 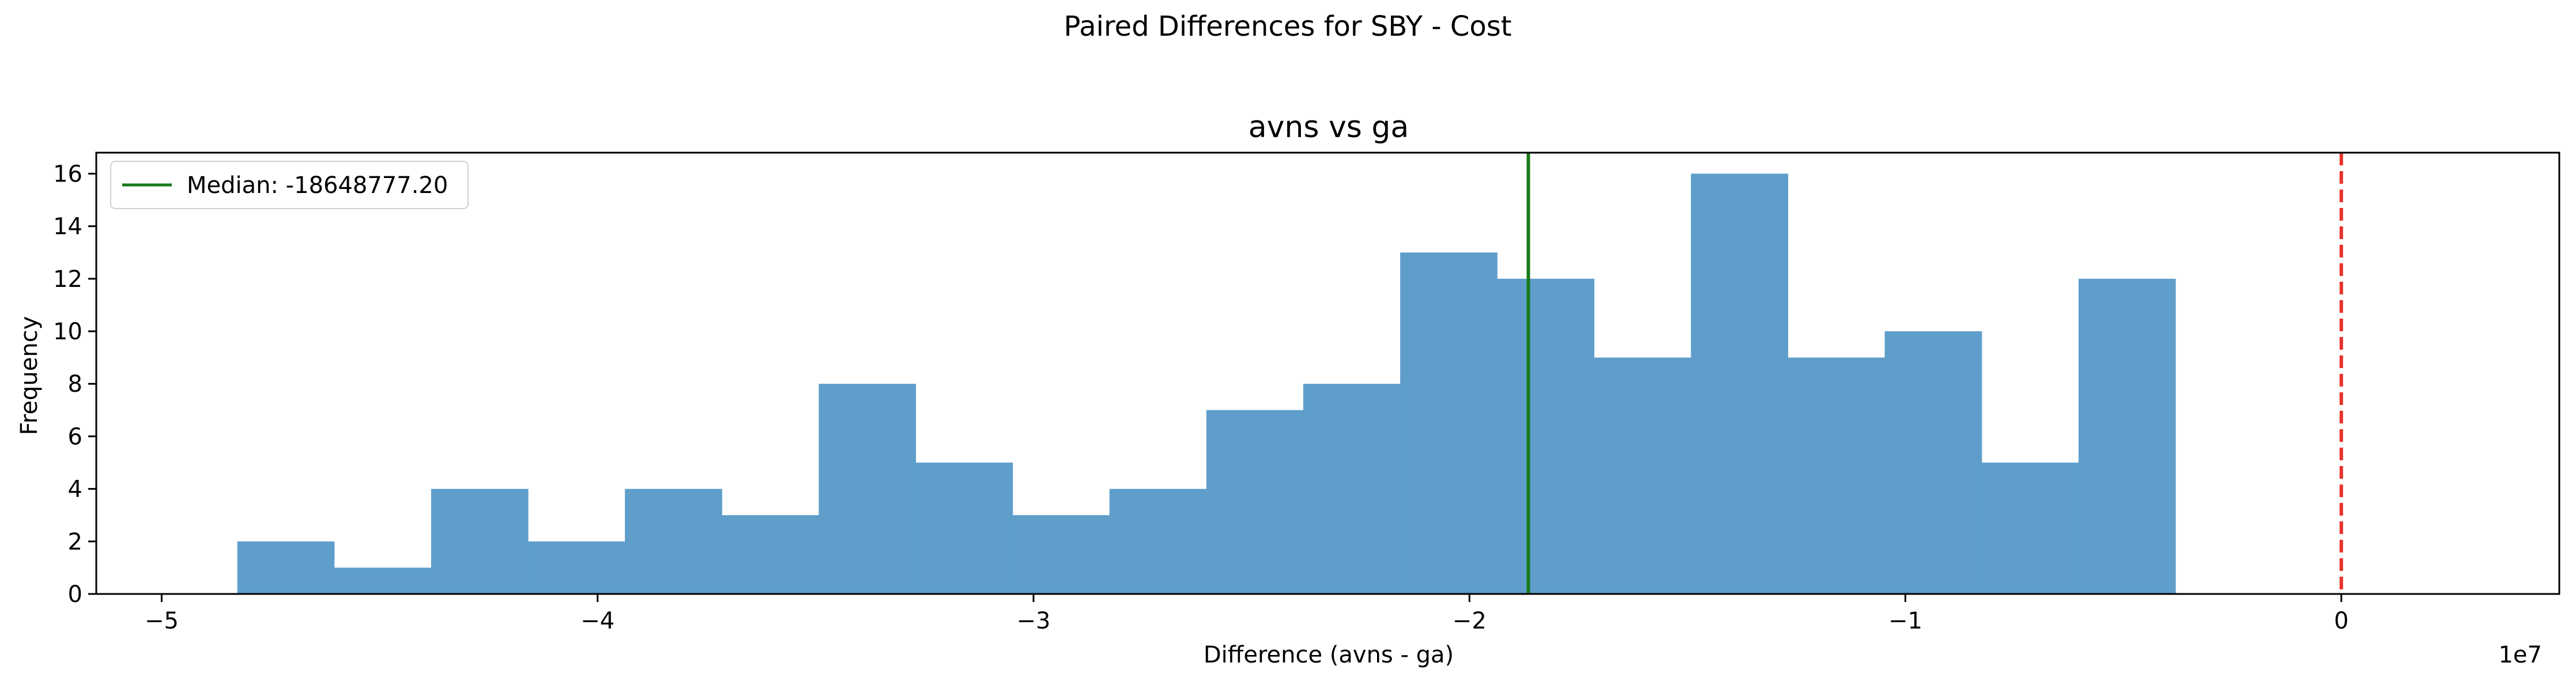 I want to click on x-tick-label: −5, so click(x=162, y=621).